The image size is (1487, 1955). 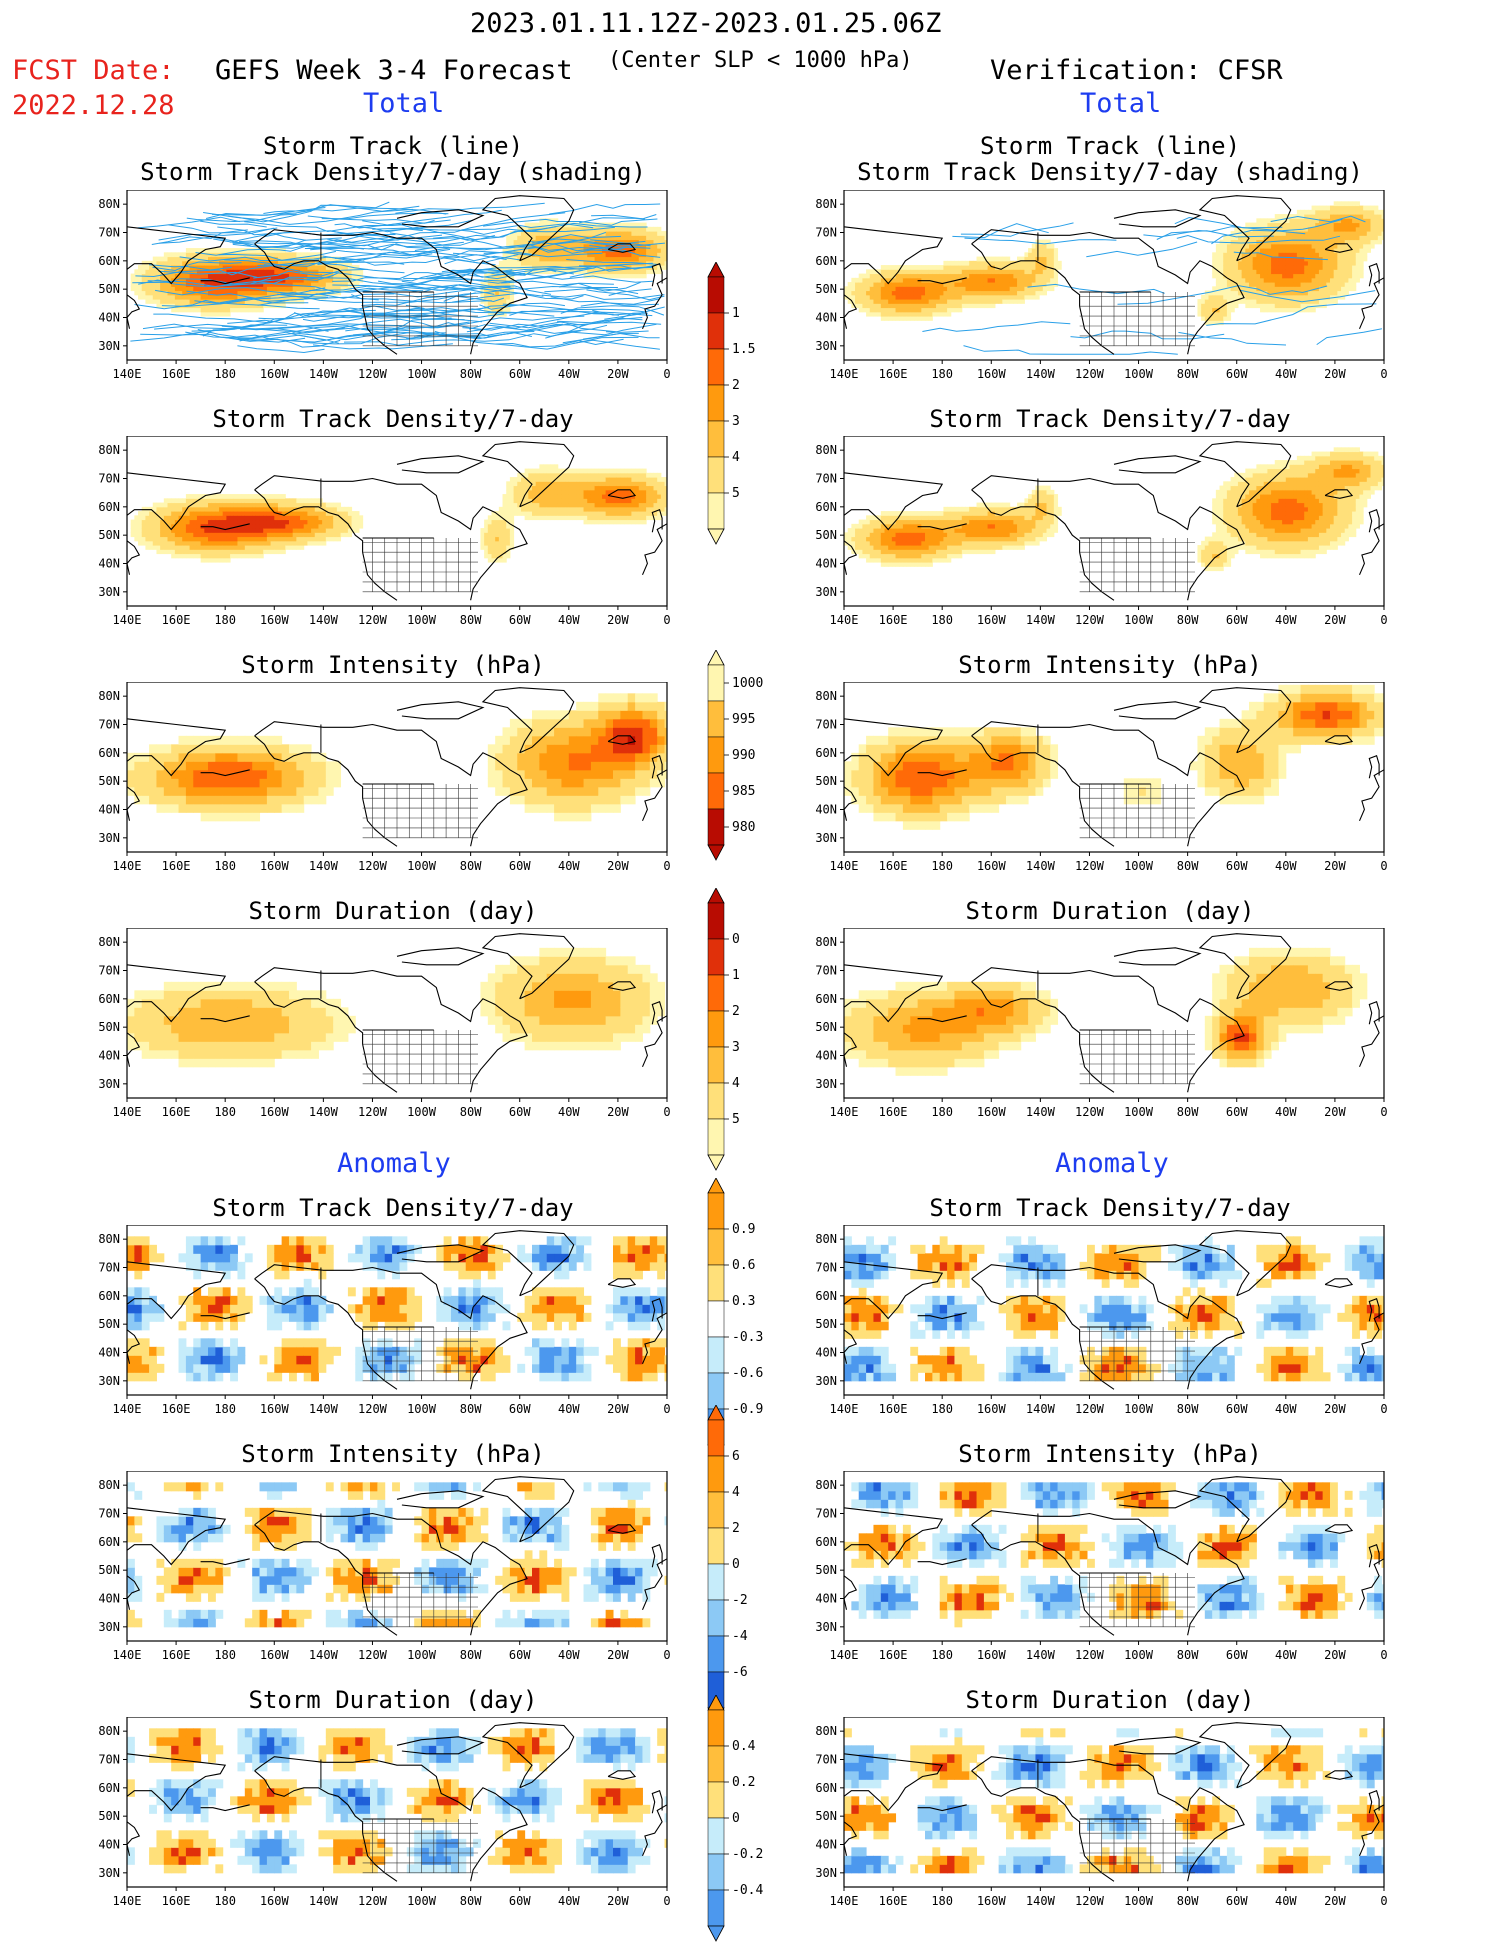 I want to click on colorbar-tick-label: 4, so click(x=736, y=1083).